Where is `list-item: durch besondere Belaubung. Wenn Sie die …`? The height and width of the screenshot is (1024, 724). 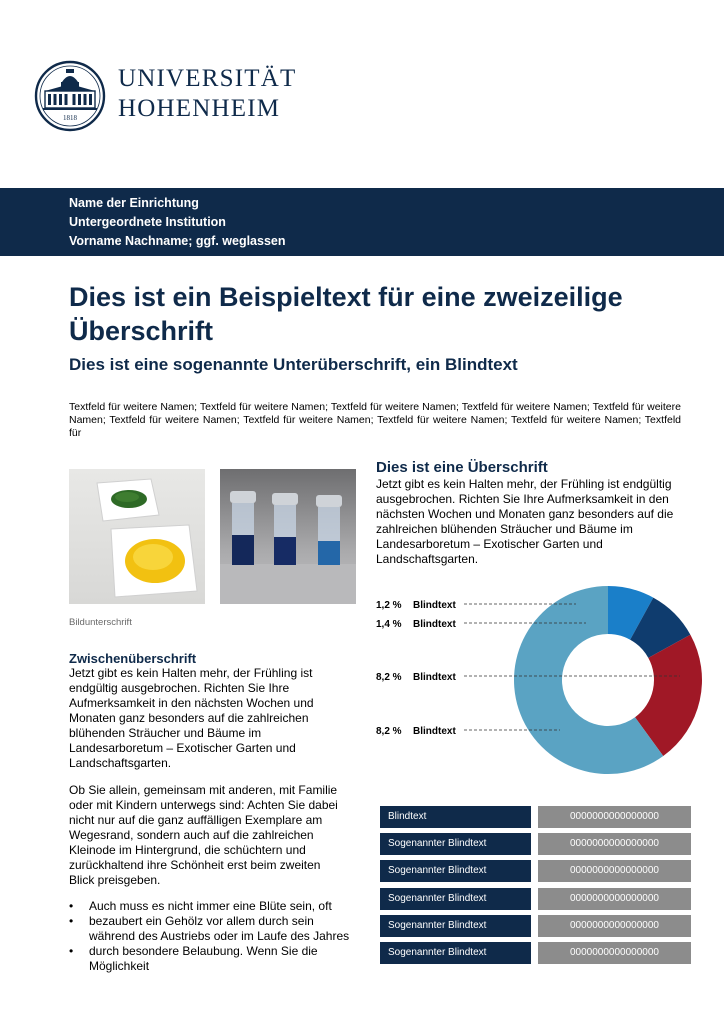
list-item: durch besondere Belaubung. Wenn Sie die … is located at coordinates (214, 959).